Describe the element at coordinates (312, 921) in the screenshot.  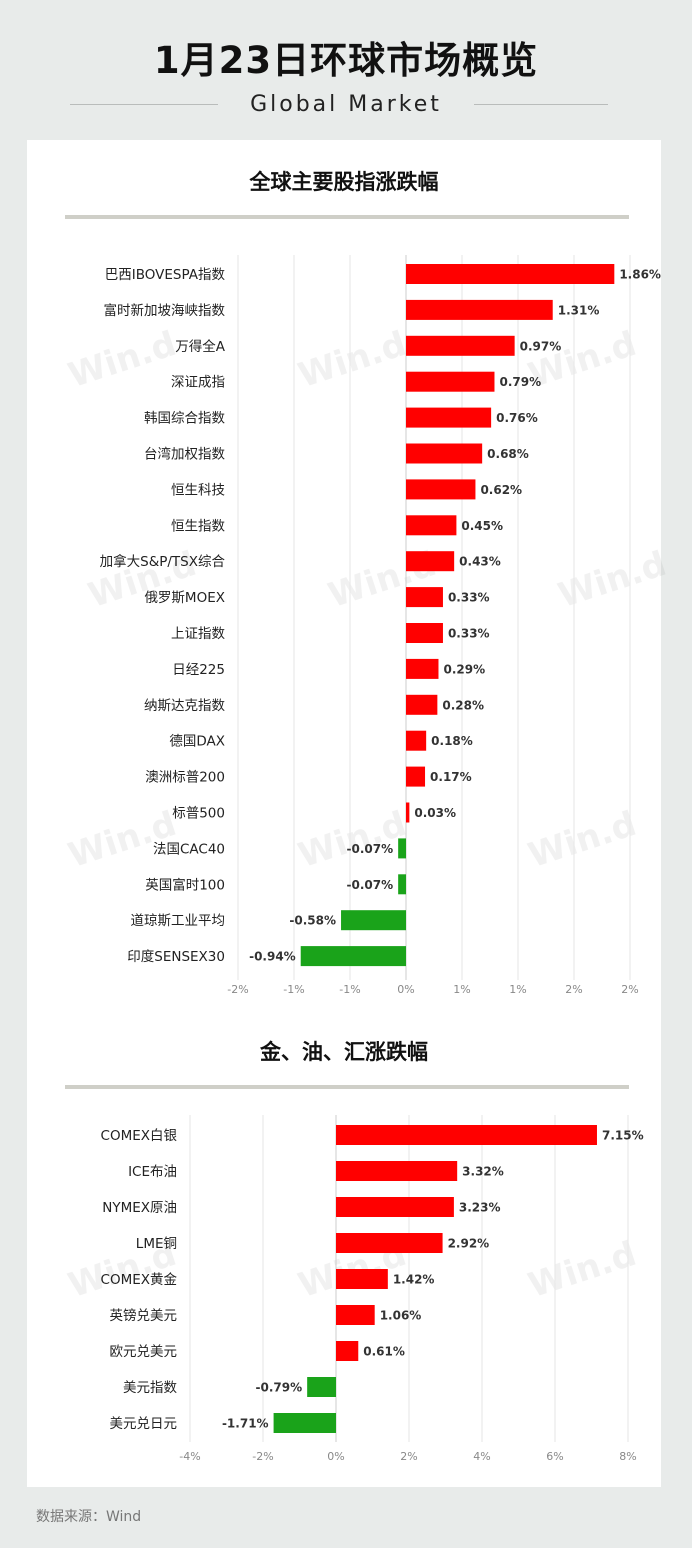
I see `data-label: -0.58%` at that location.